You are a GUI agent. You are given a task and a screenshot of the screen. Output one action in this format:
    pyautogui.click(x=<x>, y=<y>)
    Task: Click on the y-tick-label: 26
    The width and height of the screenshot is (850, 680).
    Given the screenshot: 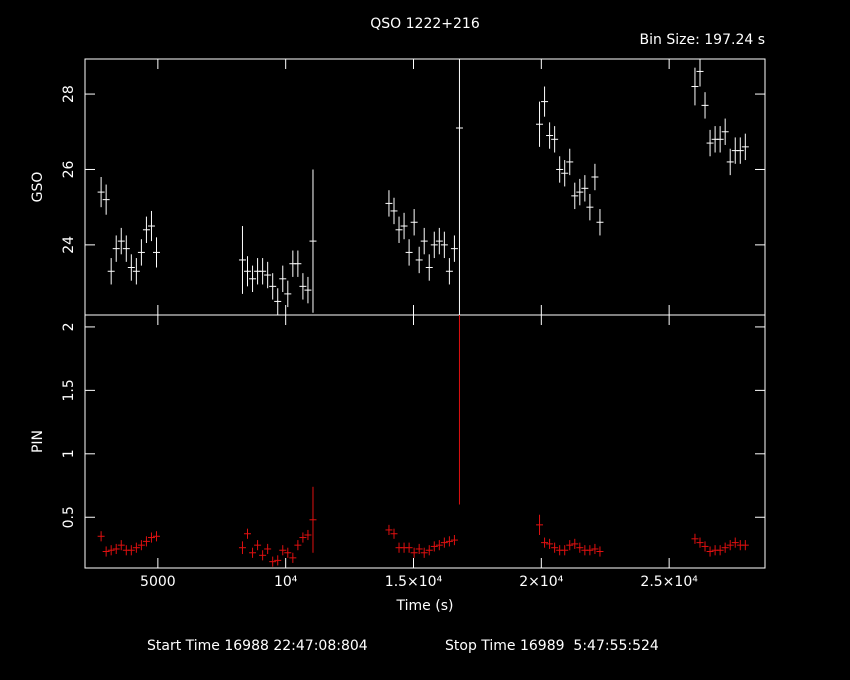 What is the action you would take?
    pyautogui.click(x=69, y=169)
    